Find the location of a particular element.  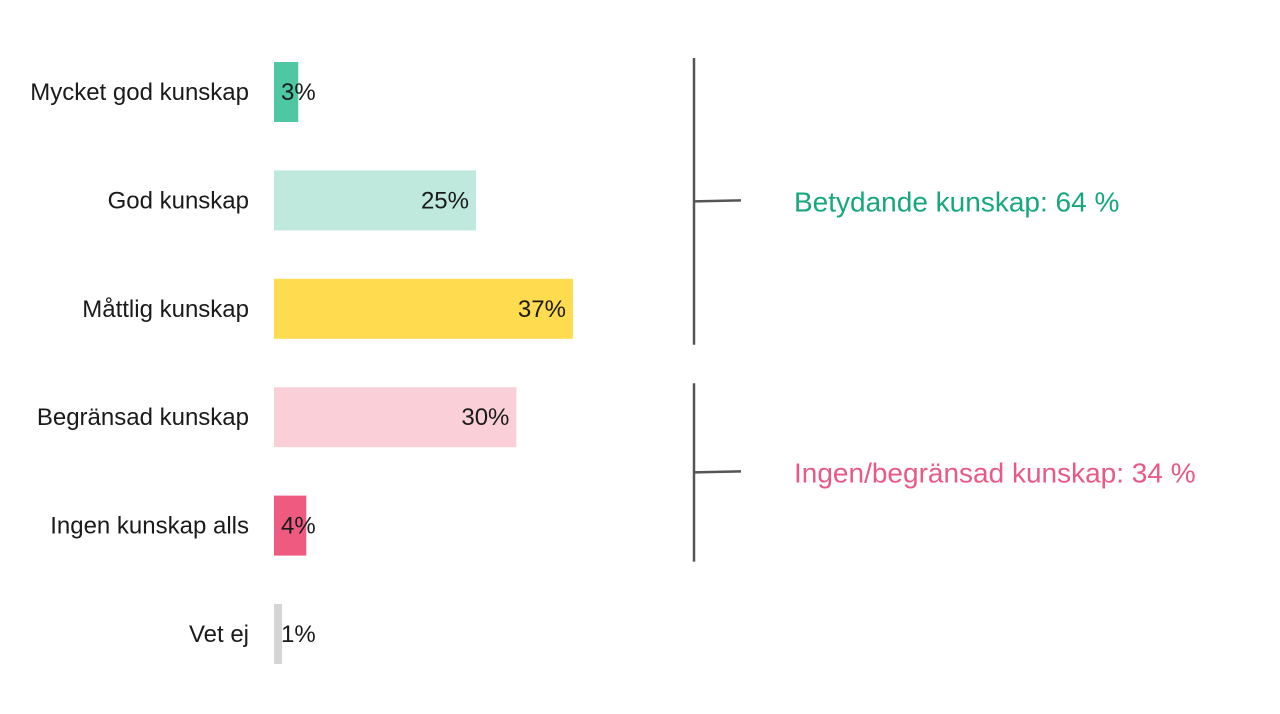

category-label-6: Vet ej is located at coordinates (219, 634).